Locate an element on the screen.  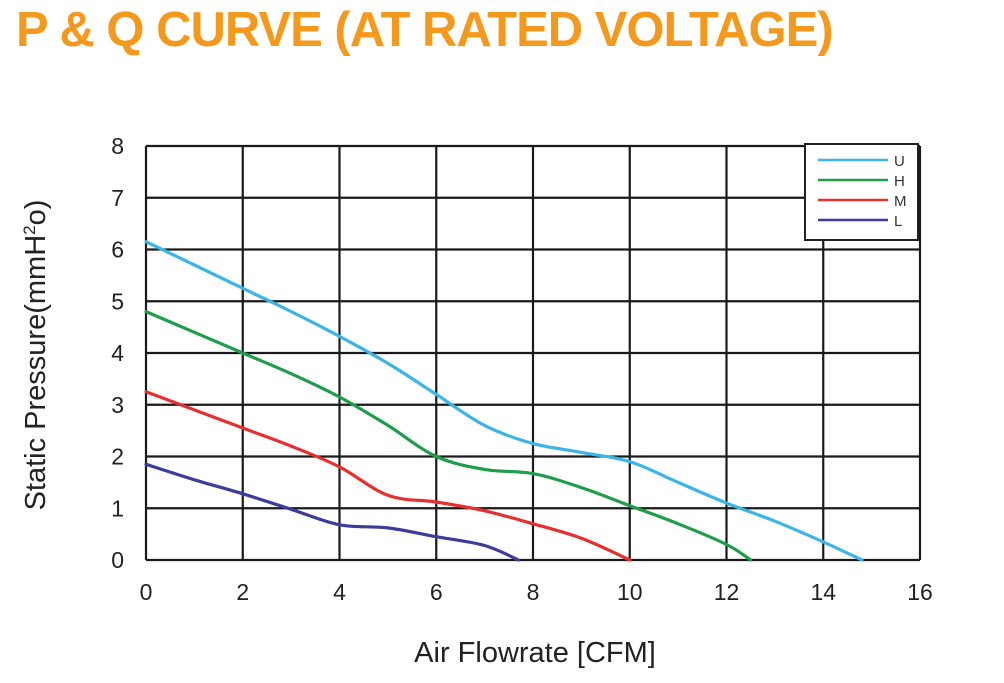
y-axis-label-superscript: 2 is located at coordinates (29, 229).